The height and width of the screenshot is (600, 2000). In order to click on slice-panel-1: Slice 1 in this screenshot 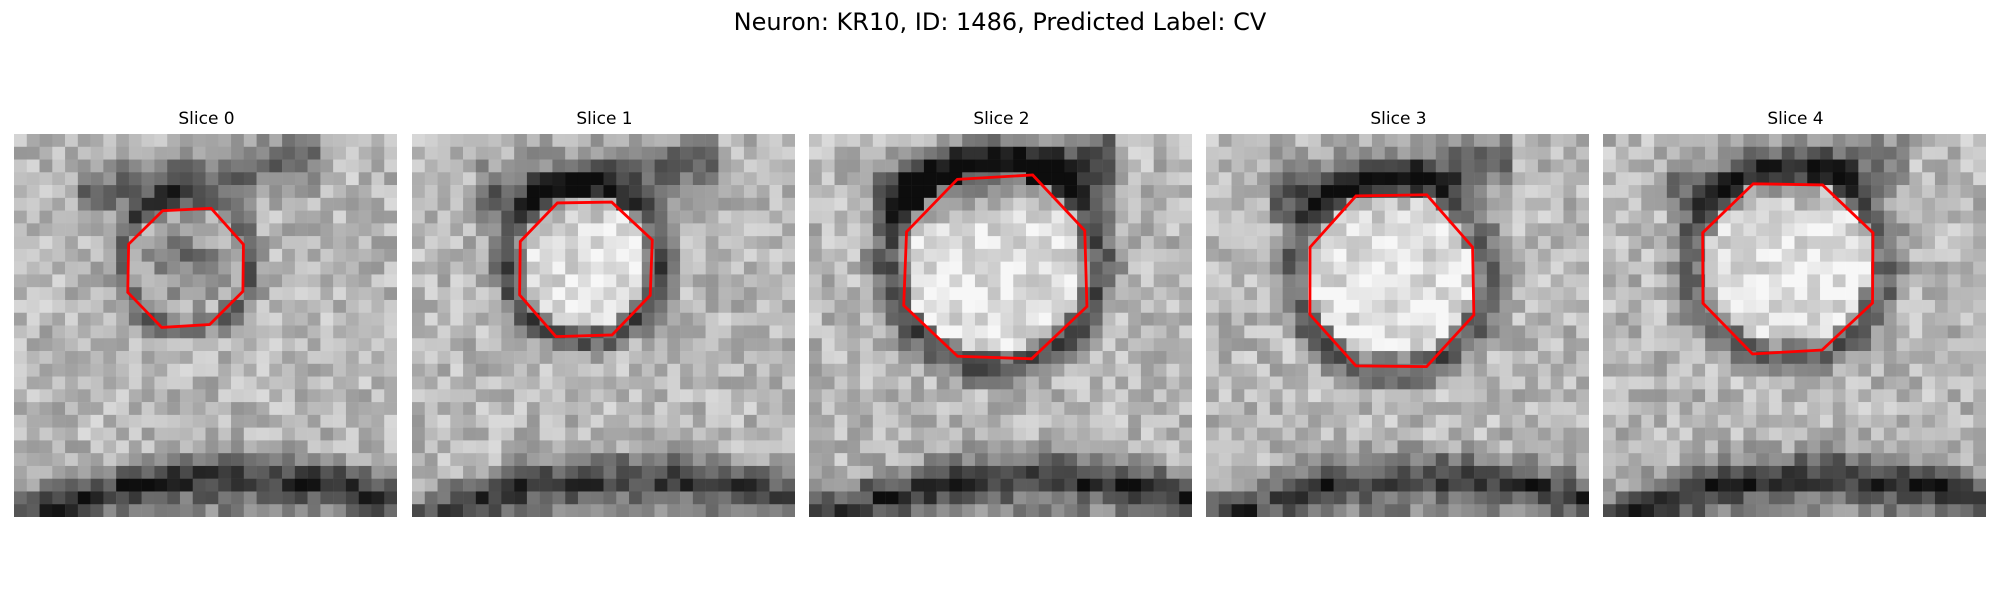, I will do `click(604, 312)`.